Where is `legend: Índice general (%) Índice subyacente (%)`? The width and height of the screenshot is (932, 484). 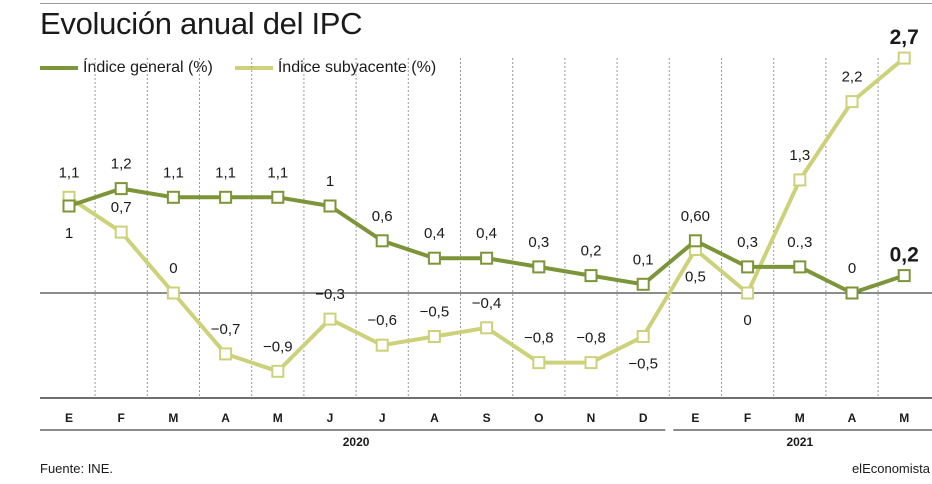 legend: Índice general (%) Índice subyacente (%) is located at coordinates (249, 68).